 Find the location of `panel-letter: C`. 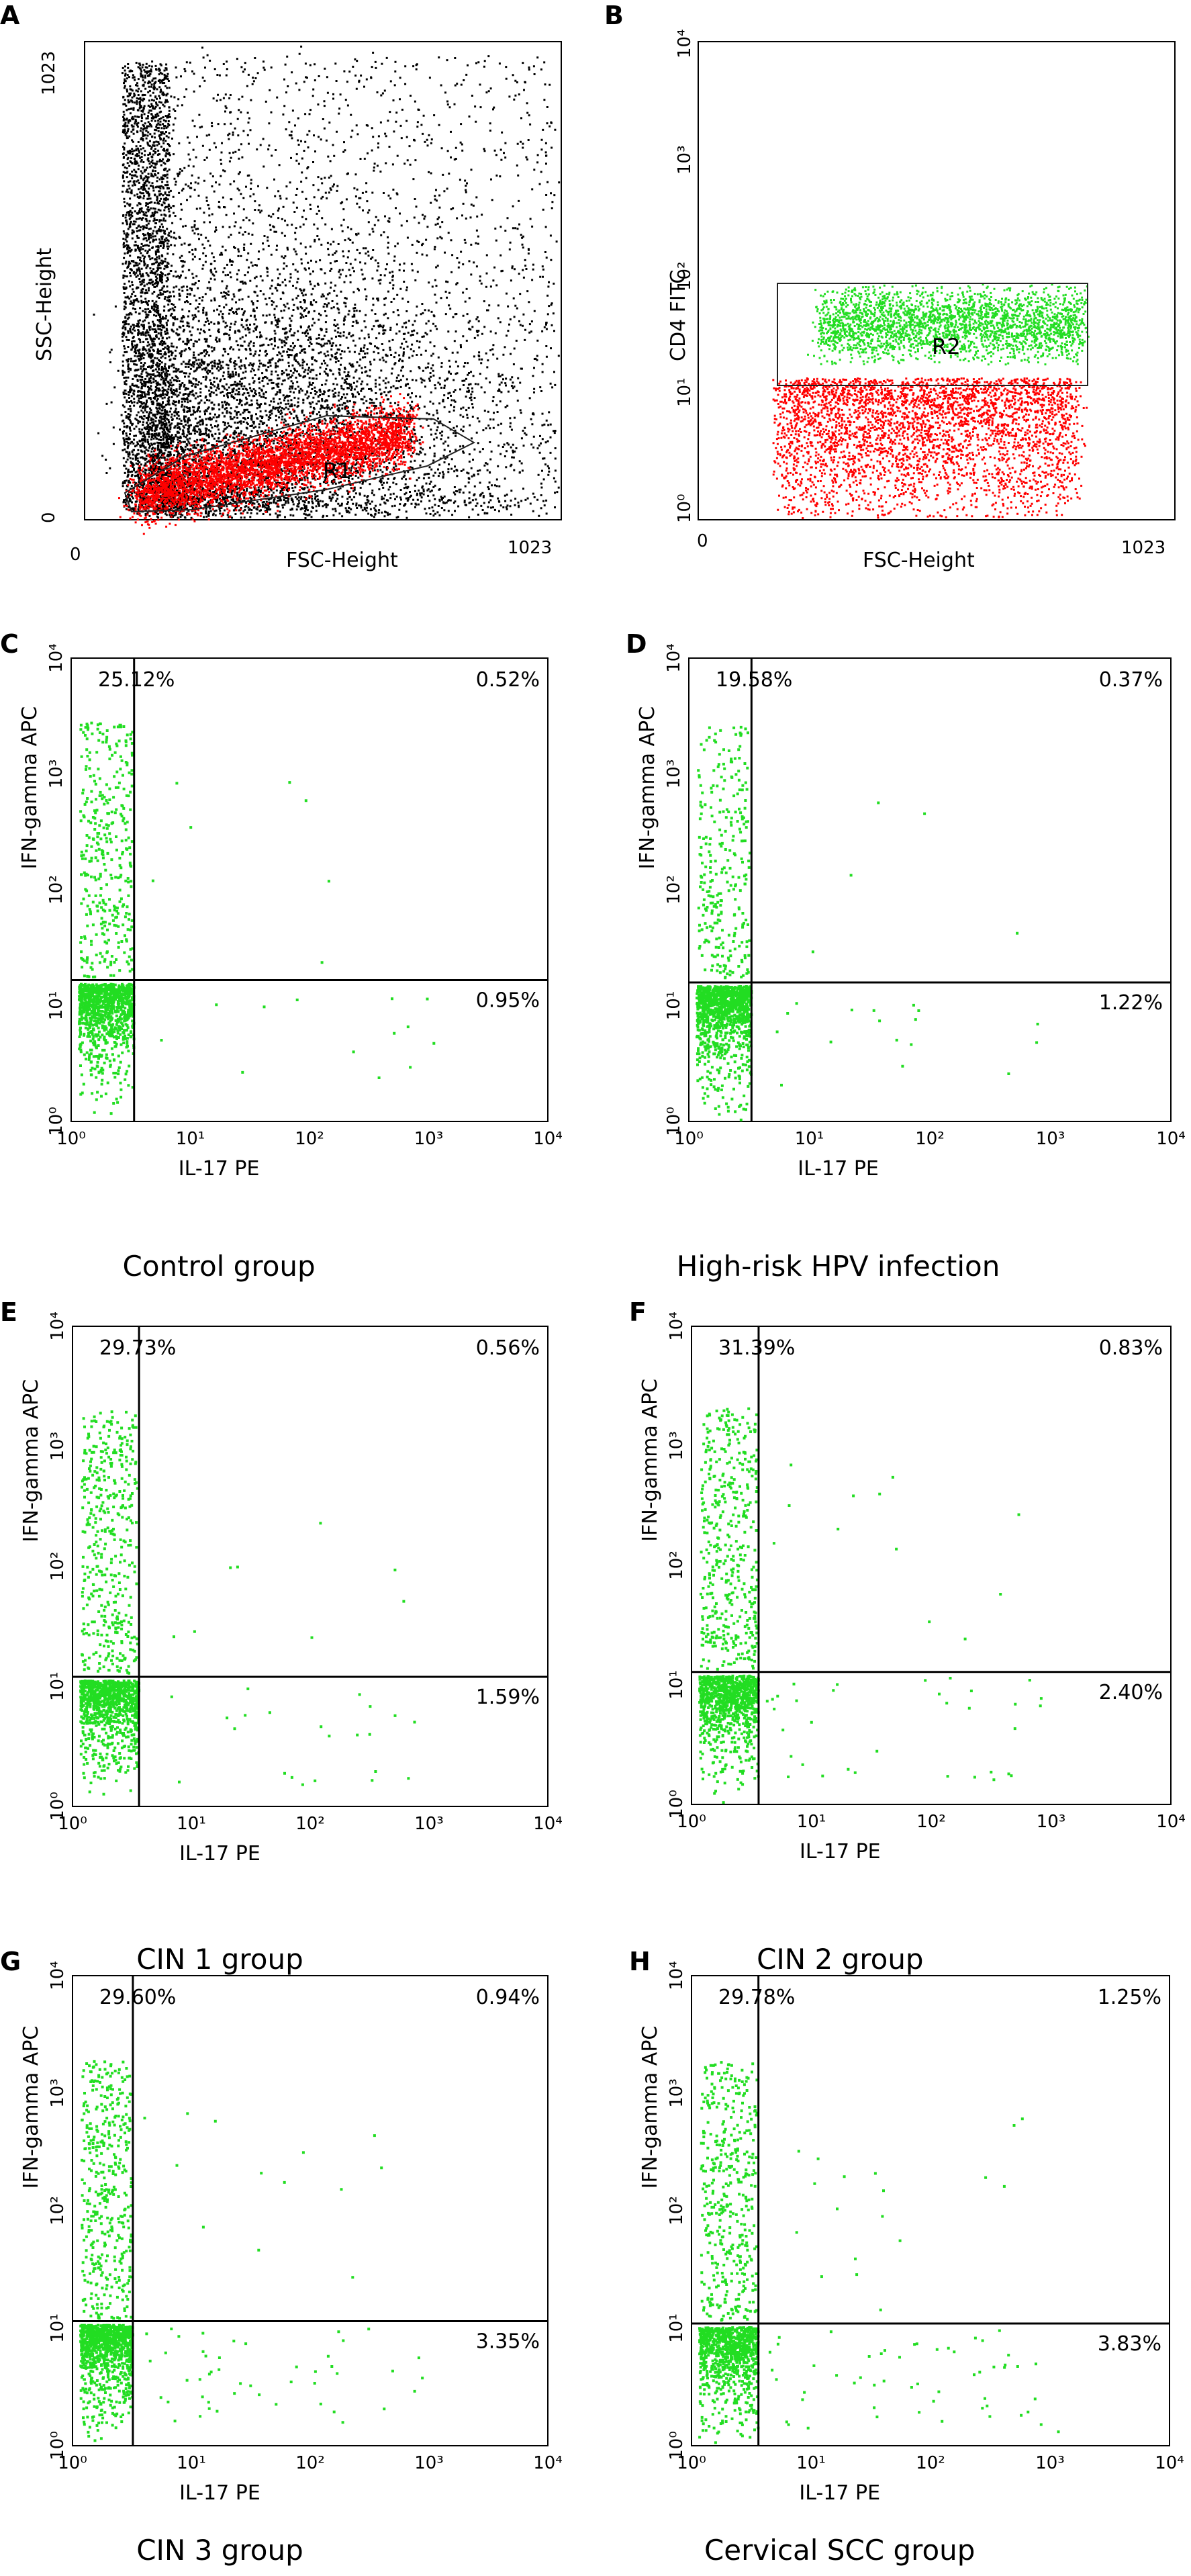

panel-letter: C is located at coordinates (9, 644).